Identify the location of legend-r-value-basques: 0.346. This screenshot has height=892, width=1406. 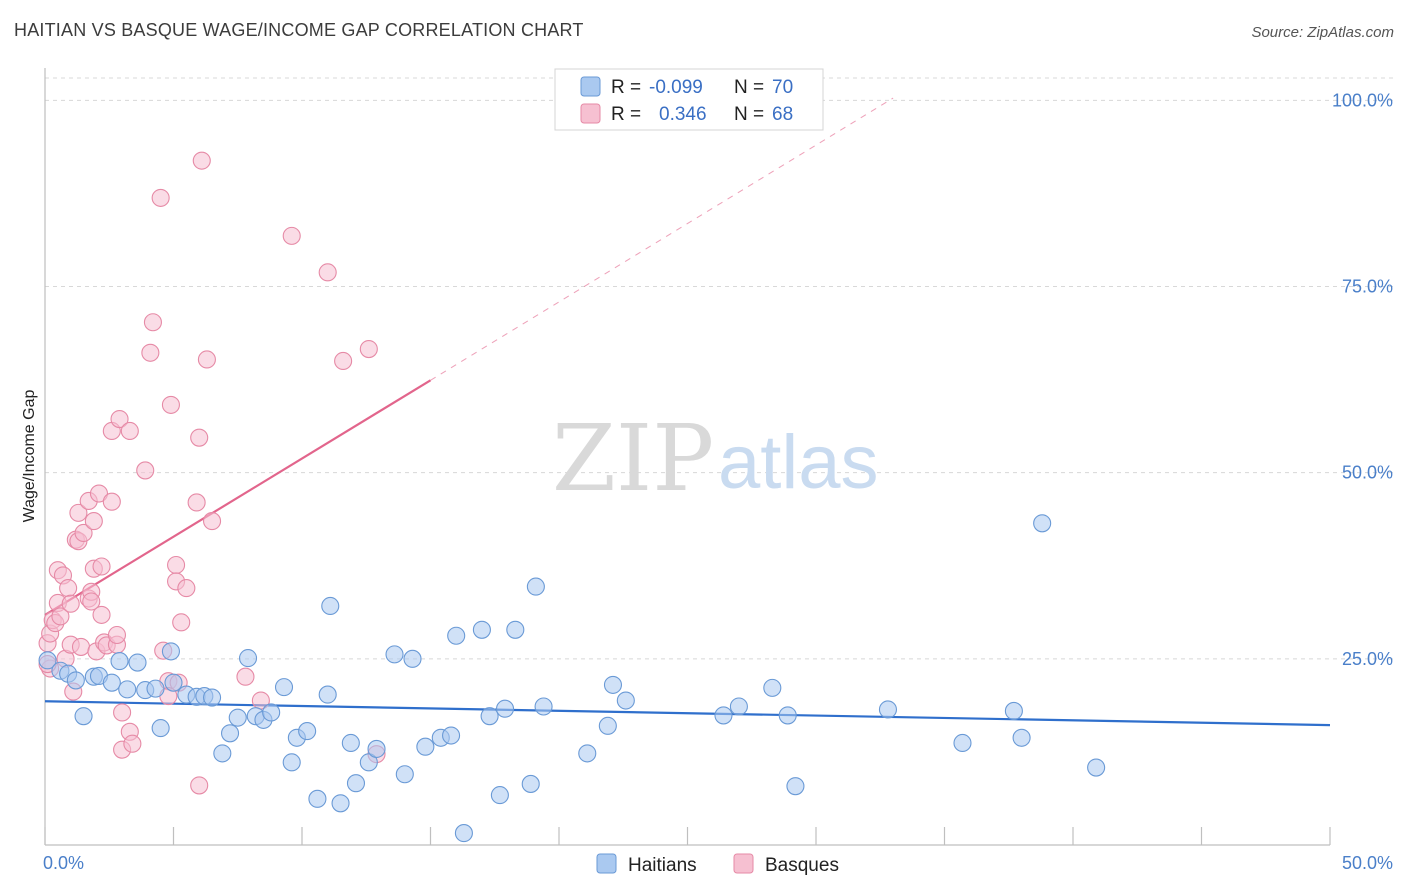
(683, 114).